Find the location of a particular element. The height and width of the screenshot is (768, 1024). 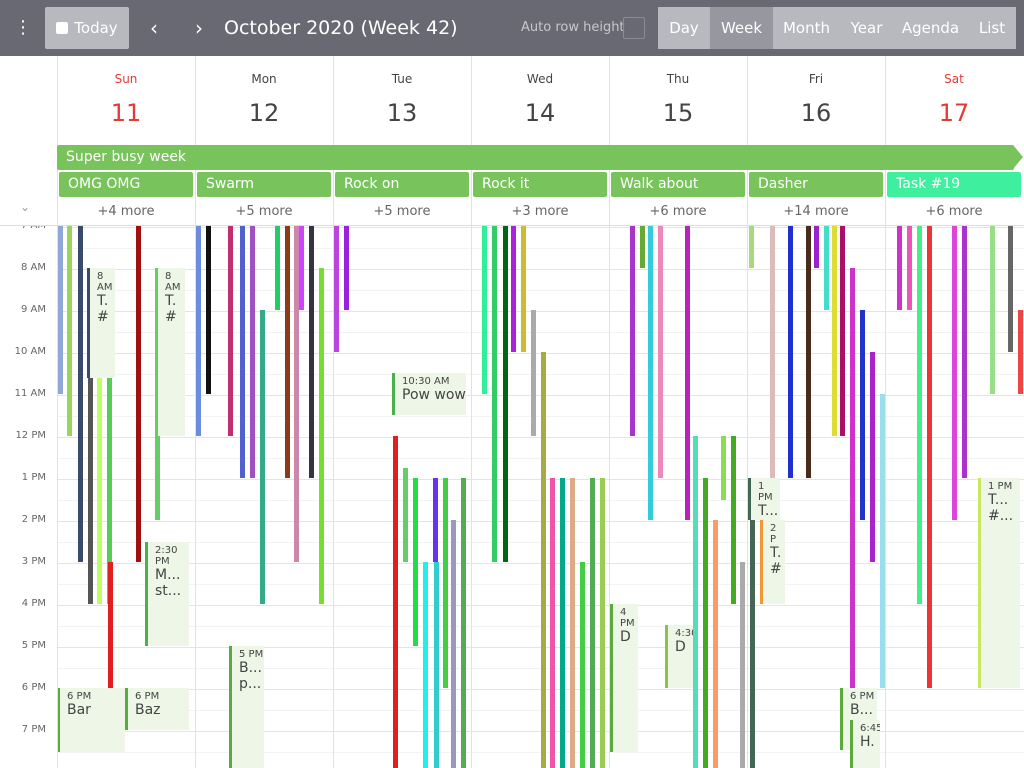

event: 6 PM Bar is located at coordinates (91, 720).